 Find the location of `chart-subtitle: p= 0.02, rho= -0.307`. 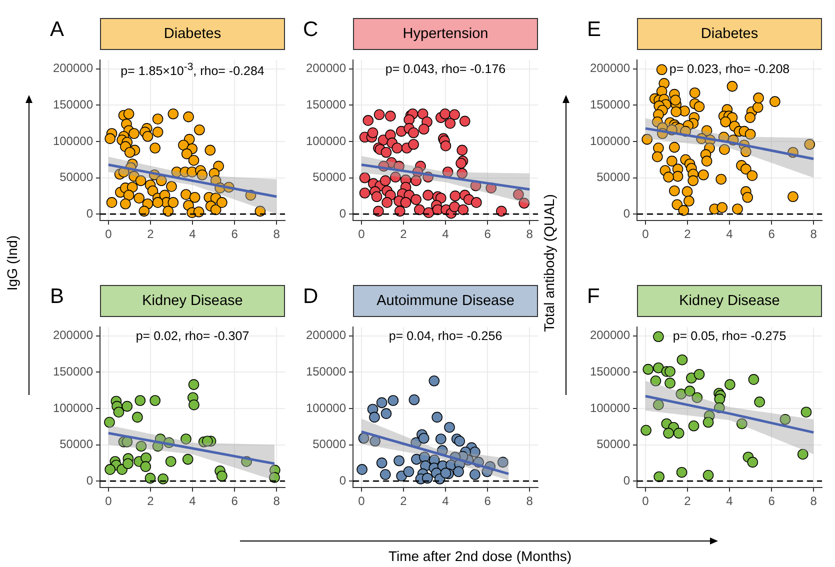

chart-subtitle: p= 0.02, rho= -0.307 is located at coordinates (192, 336).